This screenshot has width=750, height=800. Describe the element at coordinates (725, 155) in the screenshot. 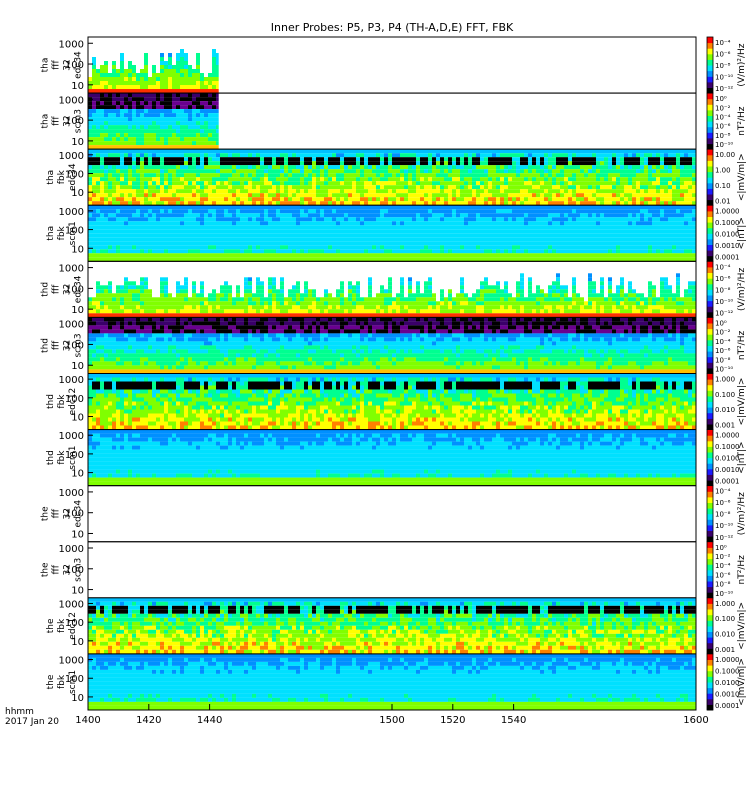

I see `colorbar-tick-label: 10.00` at that location.